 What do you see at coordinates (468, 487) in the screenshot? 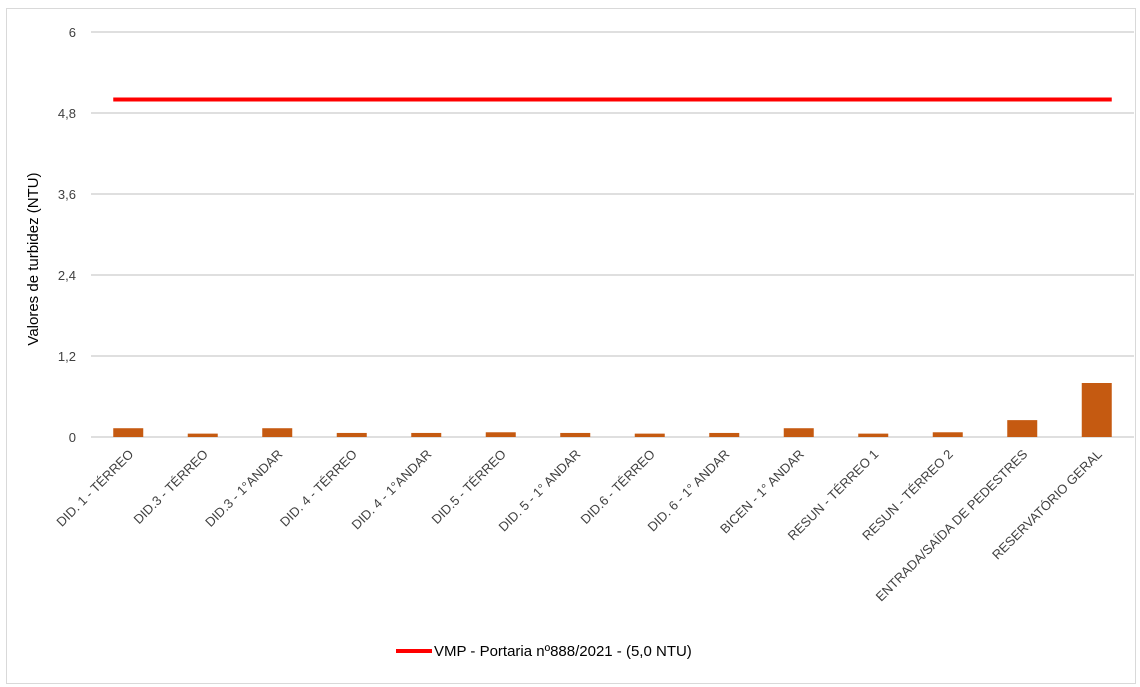
I see `x-tick-label: DID.5 - TÉRREO` at bounding box center [468, 487].